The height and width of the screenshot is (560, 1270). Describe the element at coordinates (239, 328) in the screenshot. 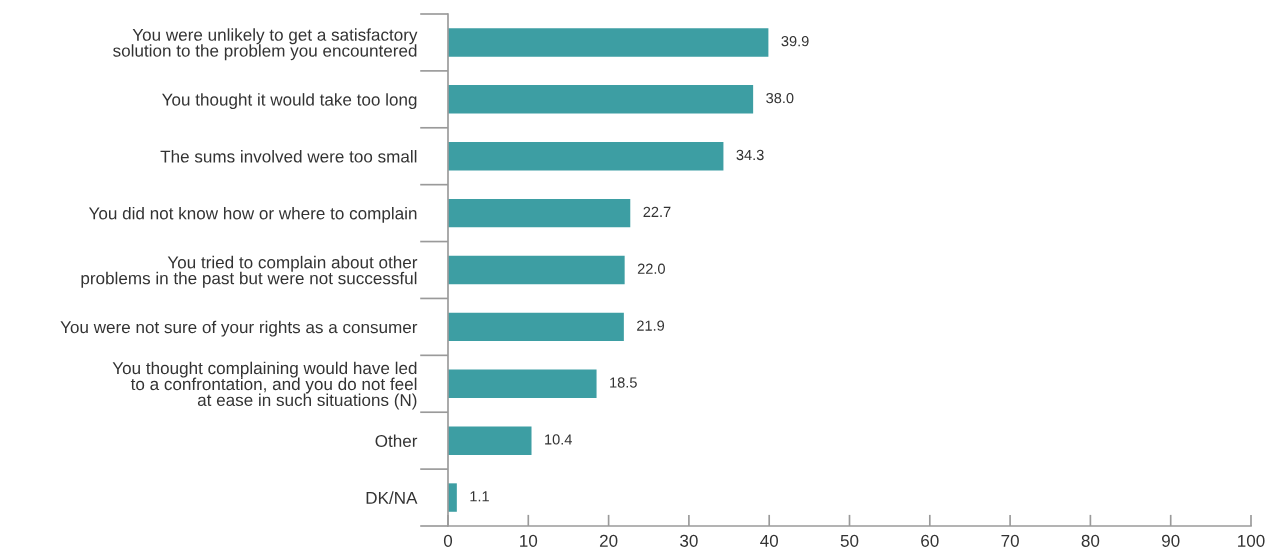

I see `y-tick-label: You were not sure of your rights as a consumer` at that location.